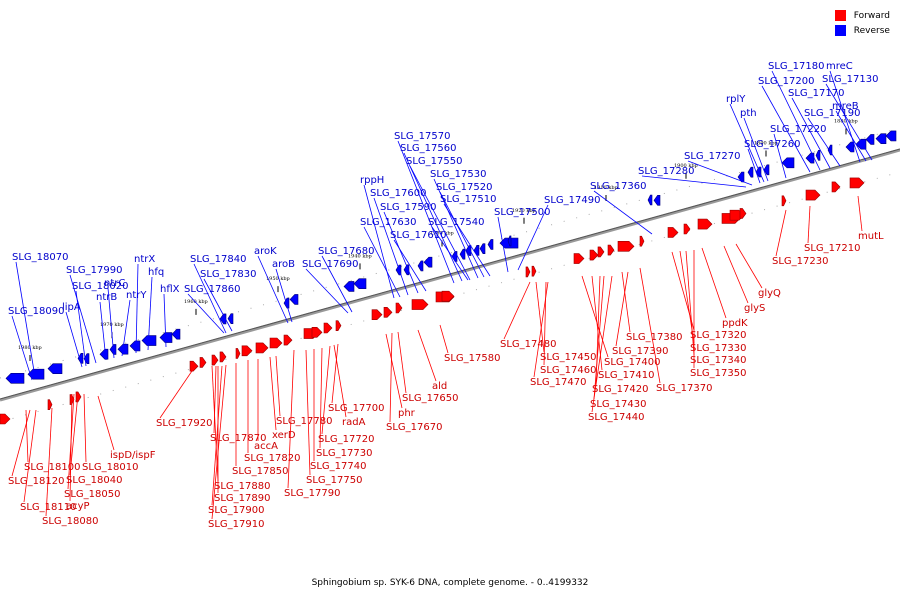  I want to click on gene-label-glys: glyS, so click(754, 308).